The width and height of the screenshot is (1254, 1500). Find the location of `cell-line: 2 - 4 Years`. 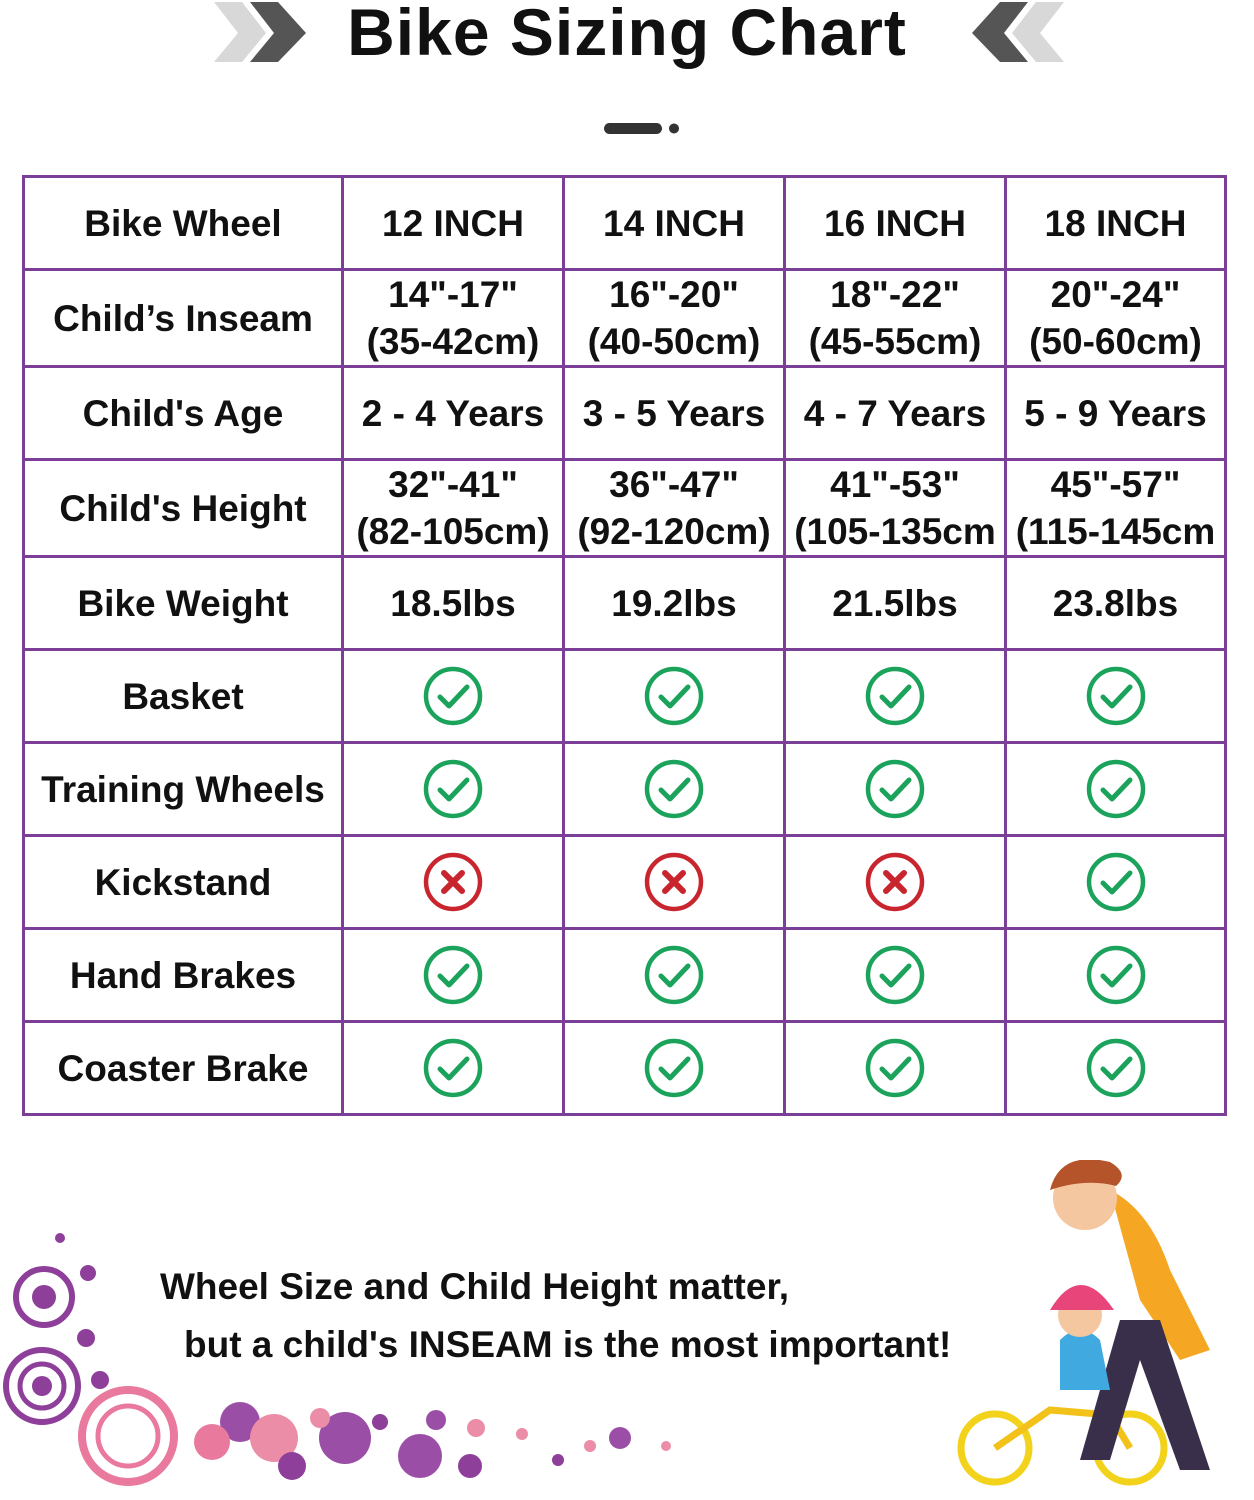

cell-line: 2 - 4 Years is located at coordinates (453, 413).